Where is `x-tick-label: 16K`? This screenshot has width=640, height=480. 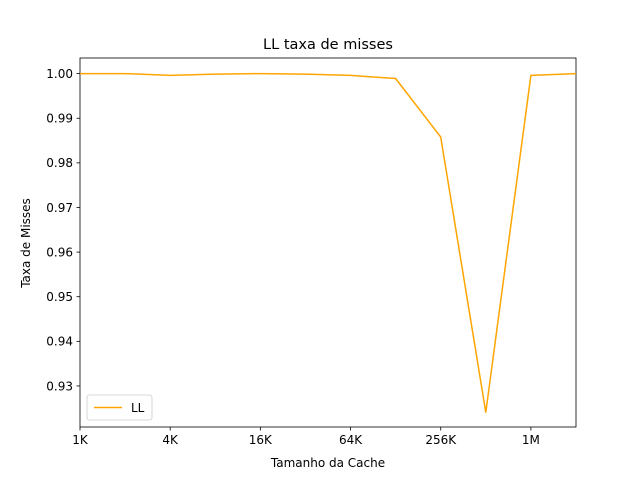
x-tick-label: 16K is located at coordinates (261, 440).